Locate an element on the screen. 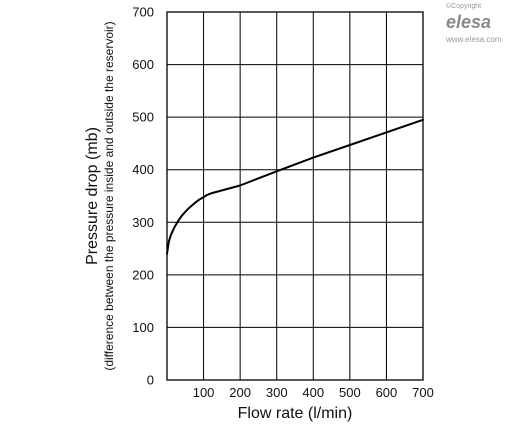  y-tick-label: 300 is located at coordinates (143, 222).